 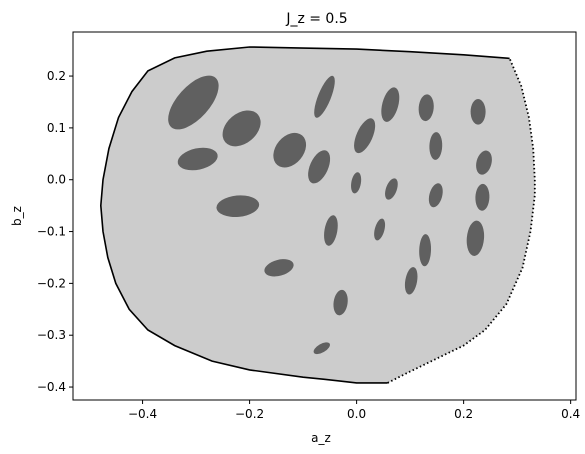 What do you see at coordinates (56, 128) in the screenshot?
I see `y-tick-label: 0.1` at bounding box center [56, 128].